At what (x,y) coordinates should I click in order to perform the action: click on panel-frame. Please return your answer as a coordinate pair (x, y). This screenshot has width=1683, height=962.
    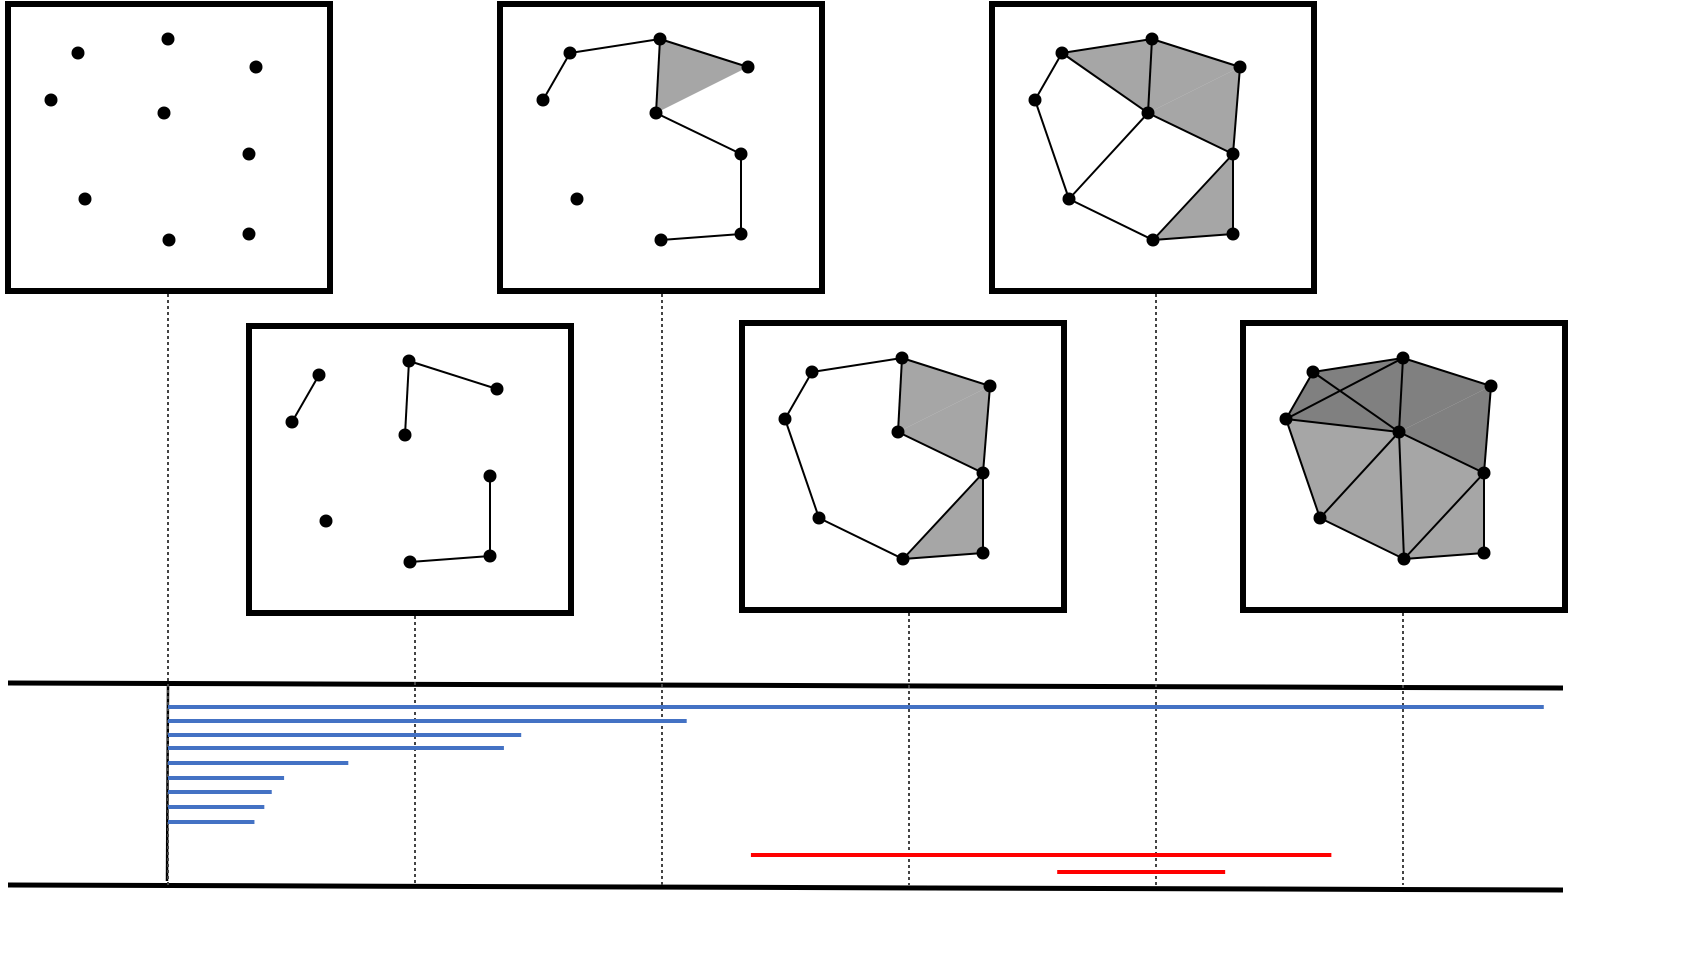
    Looking at the image, I should click on (410, 469).